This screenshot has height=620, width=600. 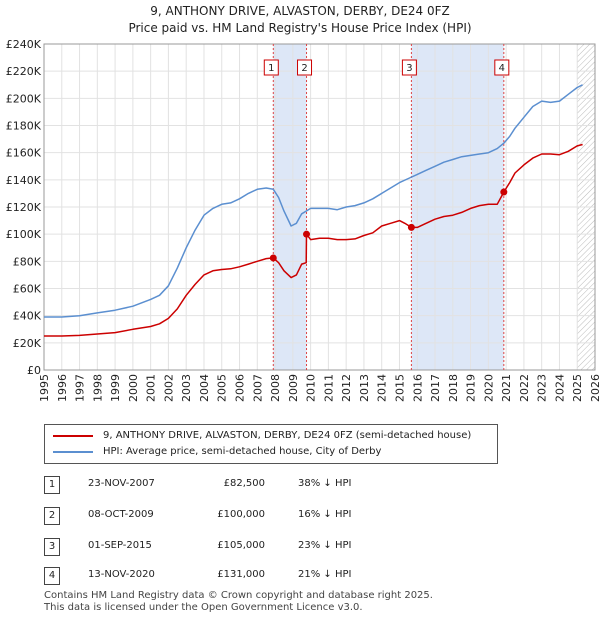 What do you see at coordinates (34, 370) in the screenshot?
I see `y-tick-label: £0` at bounding box center [34, 370].